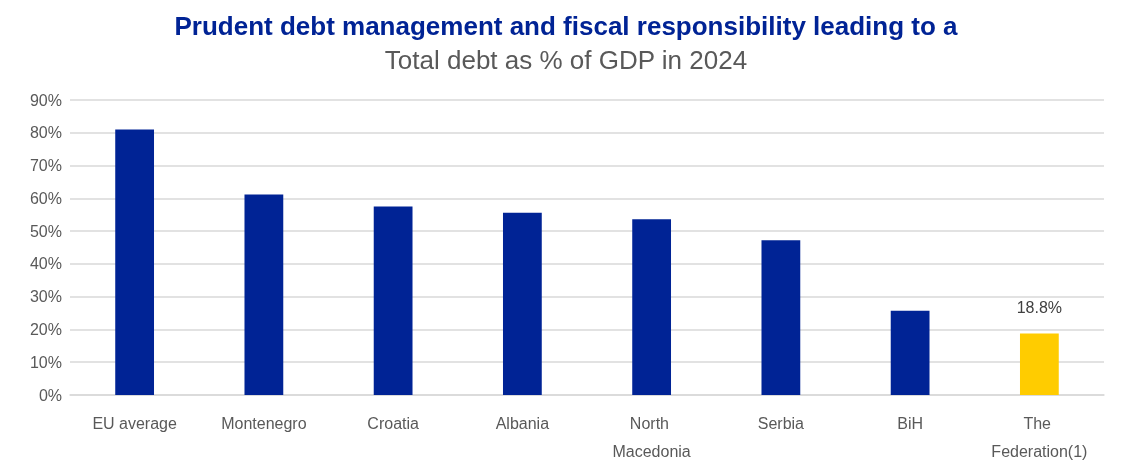 This screenshot has height=473, width=1132. What do you see at coordinates (45, 231) in the screenshot?
I see `y-tick-label: 50%` at bounding box center [45, 231].